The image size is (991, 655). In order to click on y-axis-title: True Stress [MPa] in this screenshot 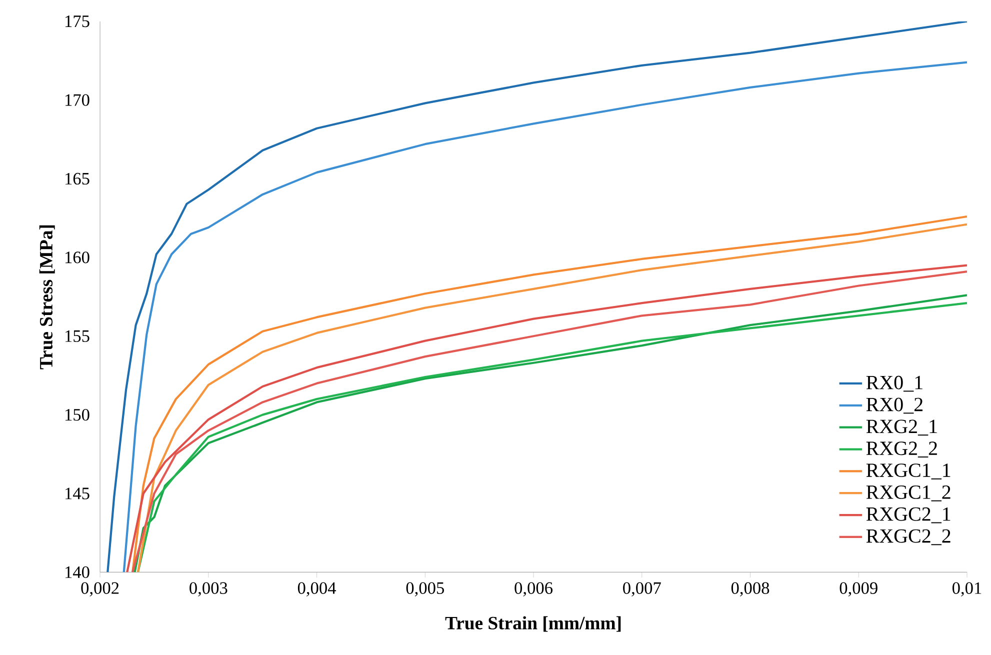, I will do `click(47, 297)`.